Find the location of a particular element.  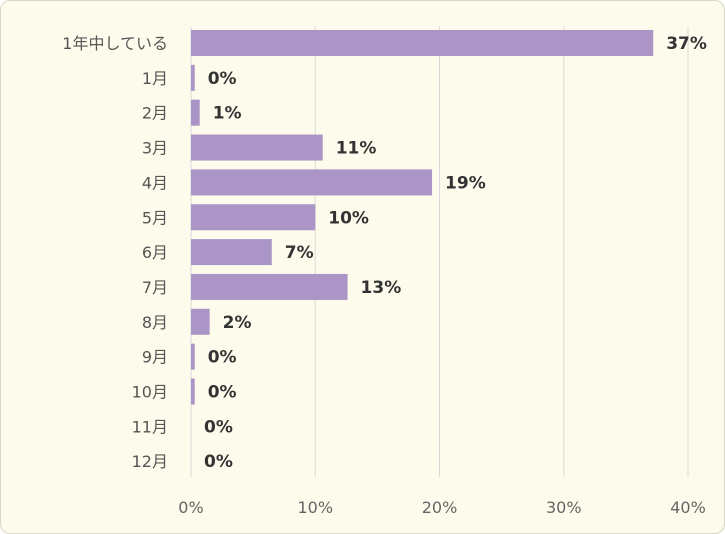

x-tick-label: 40% is located at coordinates (688, 507).